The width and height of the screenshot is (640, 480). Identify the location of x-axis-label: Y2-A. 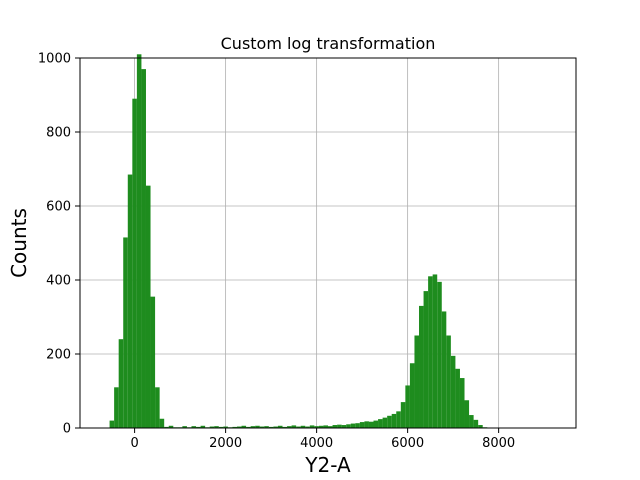
(327, 465).